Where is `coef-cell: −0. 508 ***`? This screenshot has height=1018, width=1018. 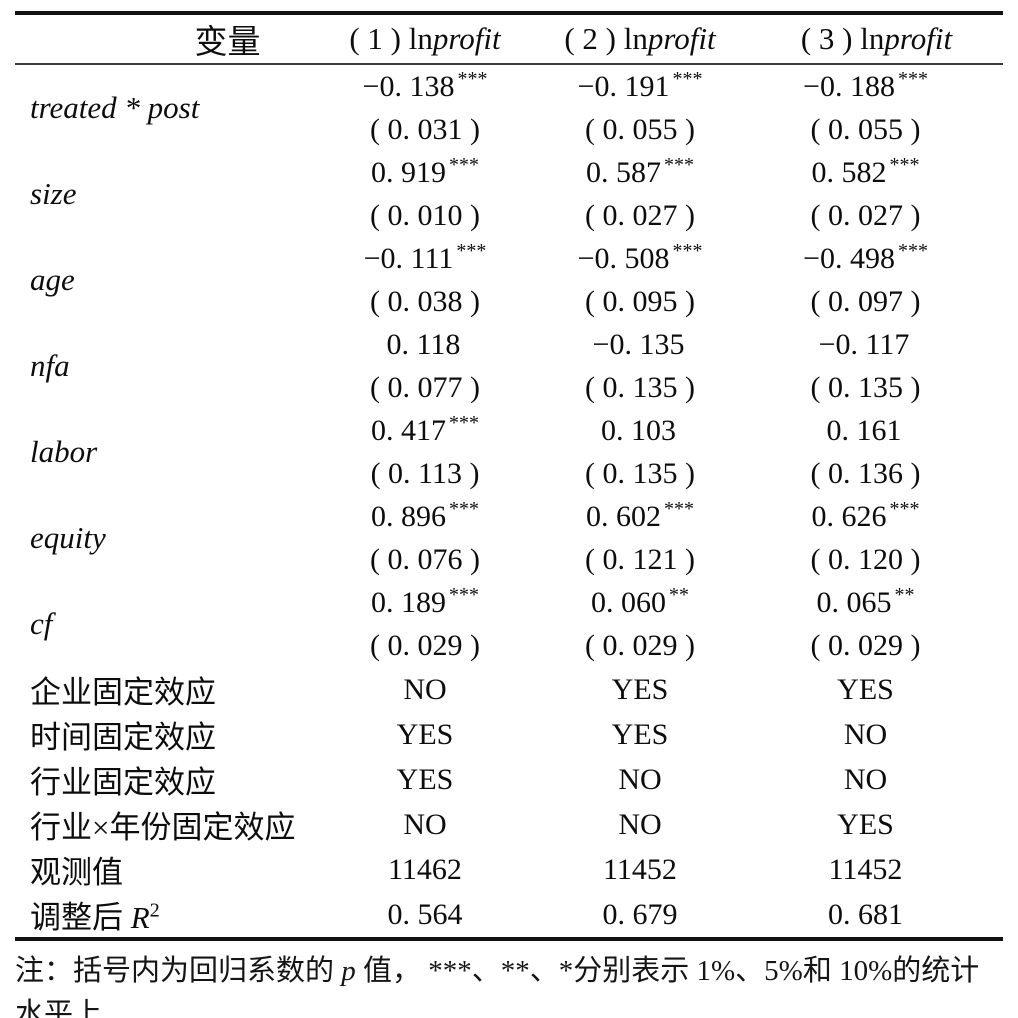
coef-cell: −0. 508 *** is located at coordinates (640, 257).